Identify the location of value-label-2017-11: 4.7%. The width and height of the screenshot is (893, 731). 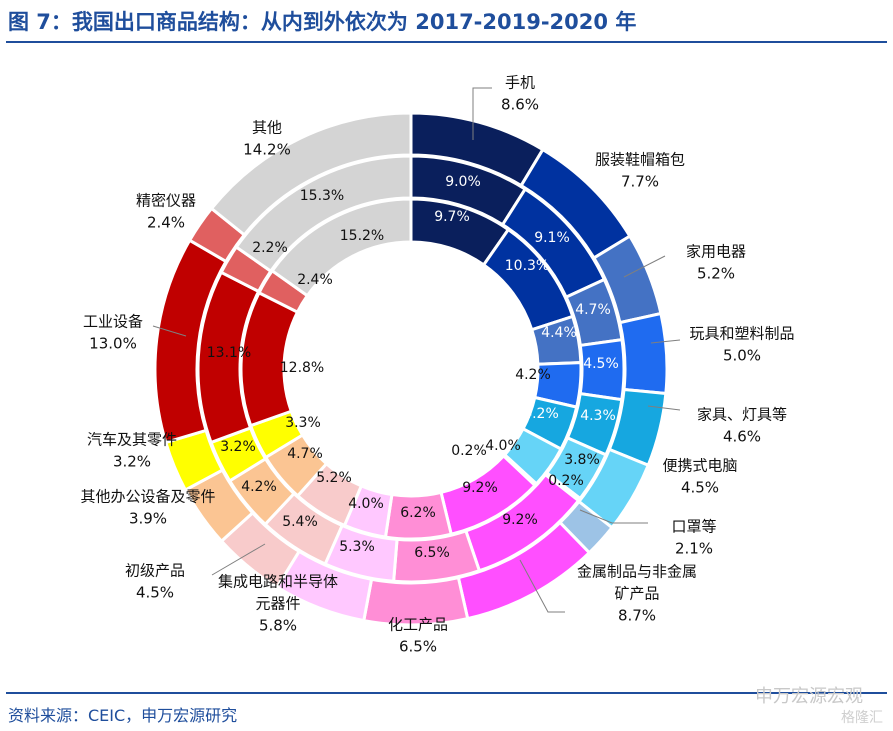
(305, 454).